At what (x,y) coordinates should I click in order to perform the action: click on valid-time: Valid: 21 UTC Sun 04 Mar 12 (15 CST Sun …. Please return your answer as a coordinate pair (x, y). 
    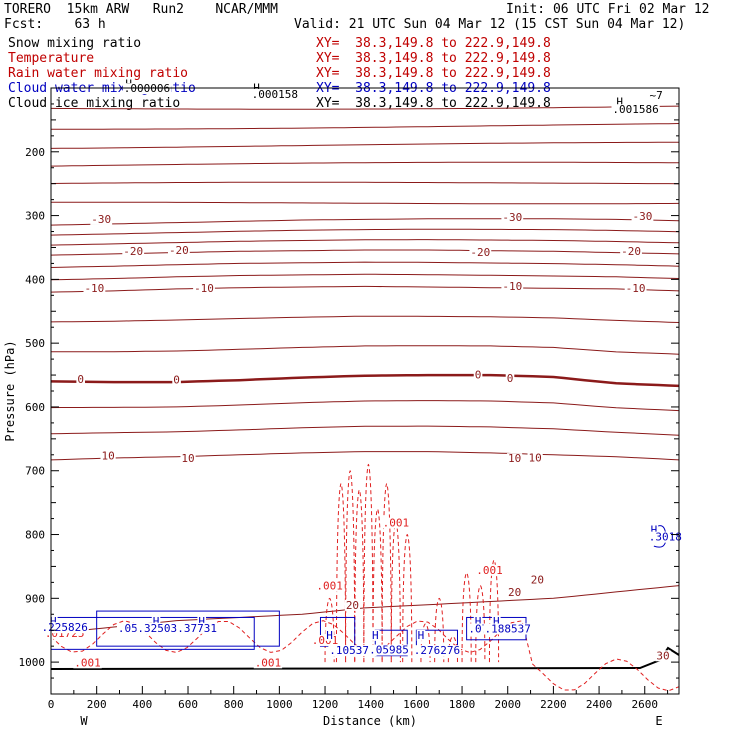
    Looking at the image, I should click on (490, 24).